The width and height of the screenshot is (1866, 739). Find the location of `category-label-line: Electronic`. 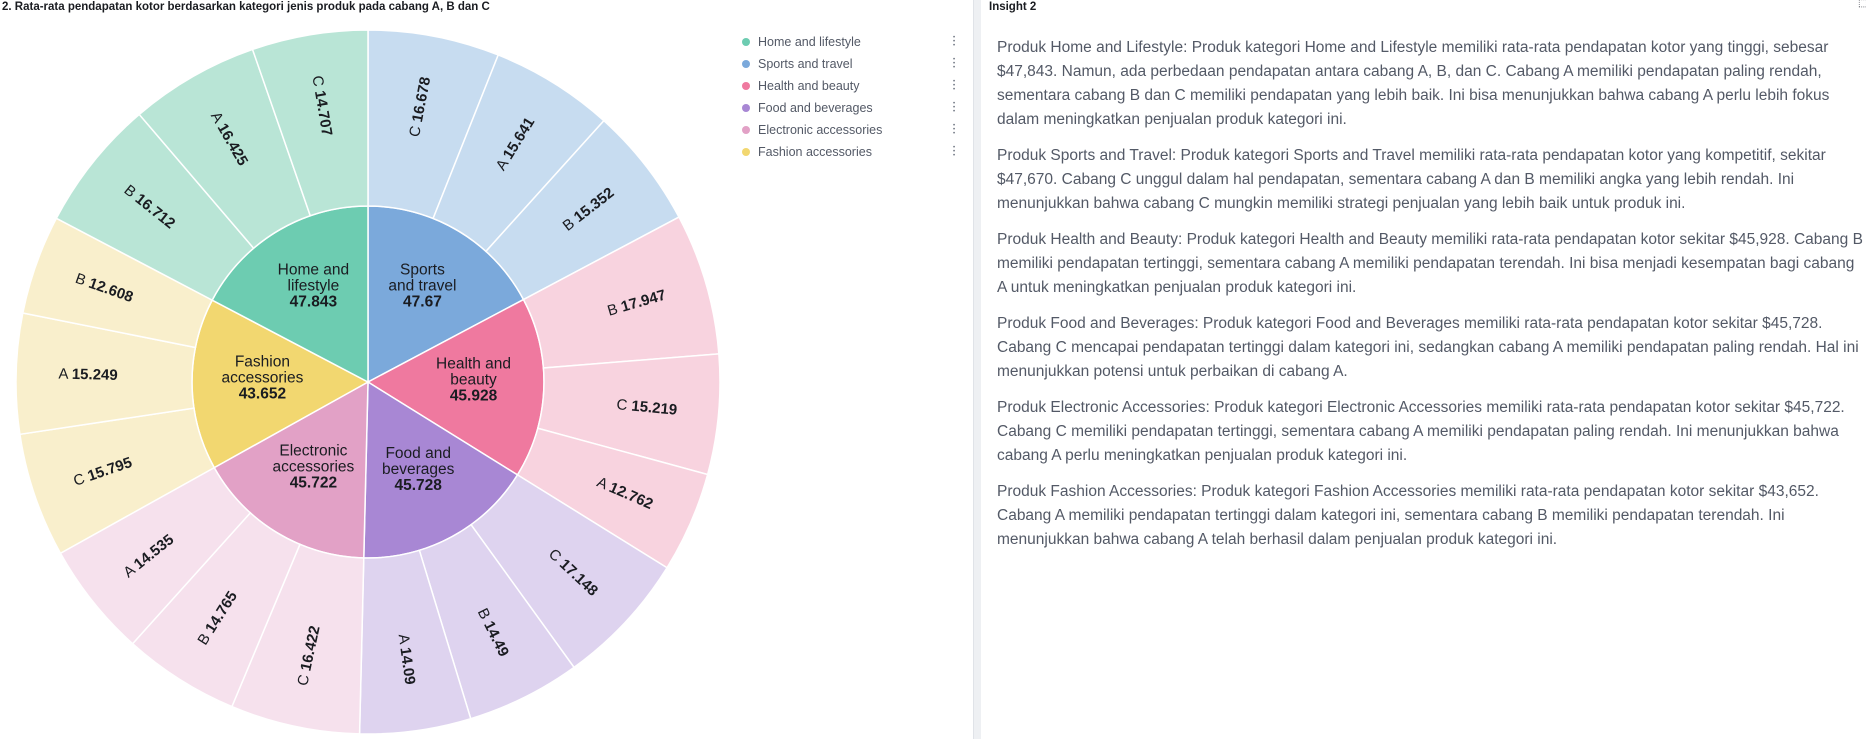

category-label-line: Electronic is located at coordinates (313, 450).